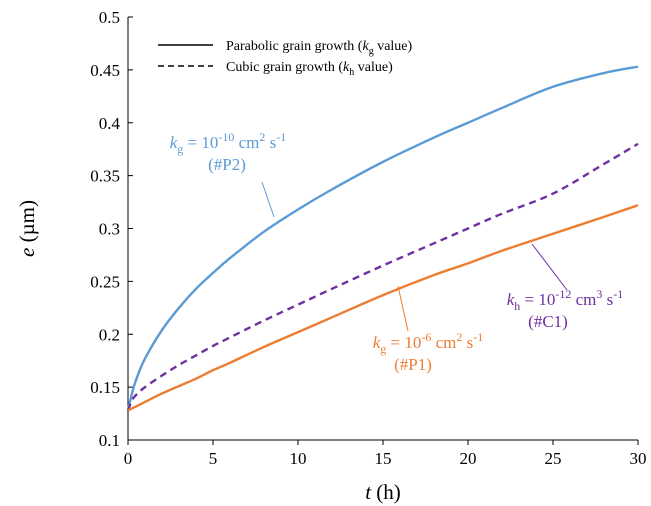 Image resolution: width=651 pixels, height=506 pixels. I want to click on x-axis-label: t (h), so click(383, 492).